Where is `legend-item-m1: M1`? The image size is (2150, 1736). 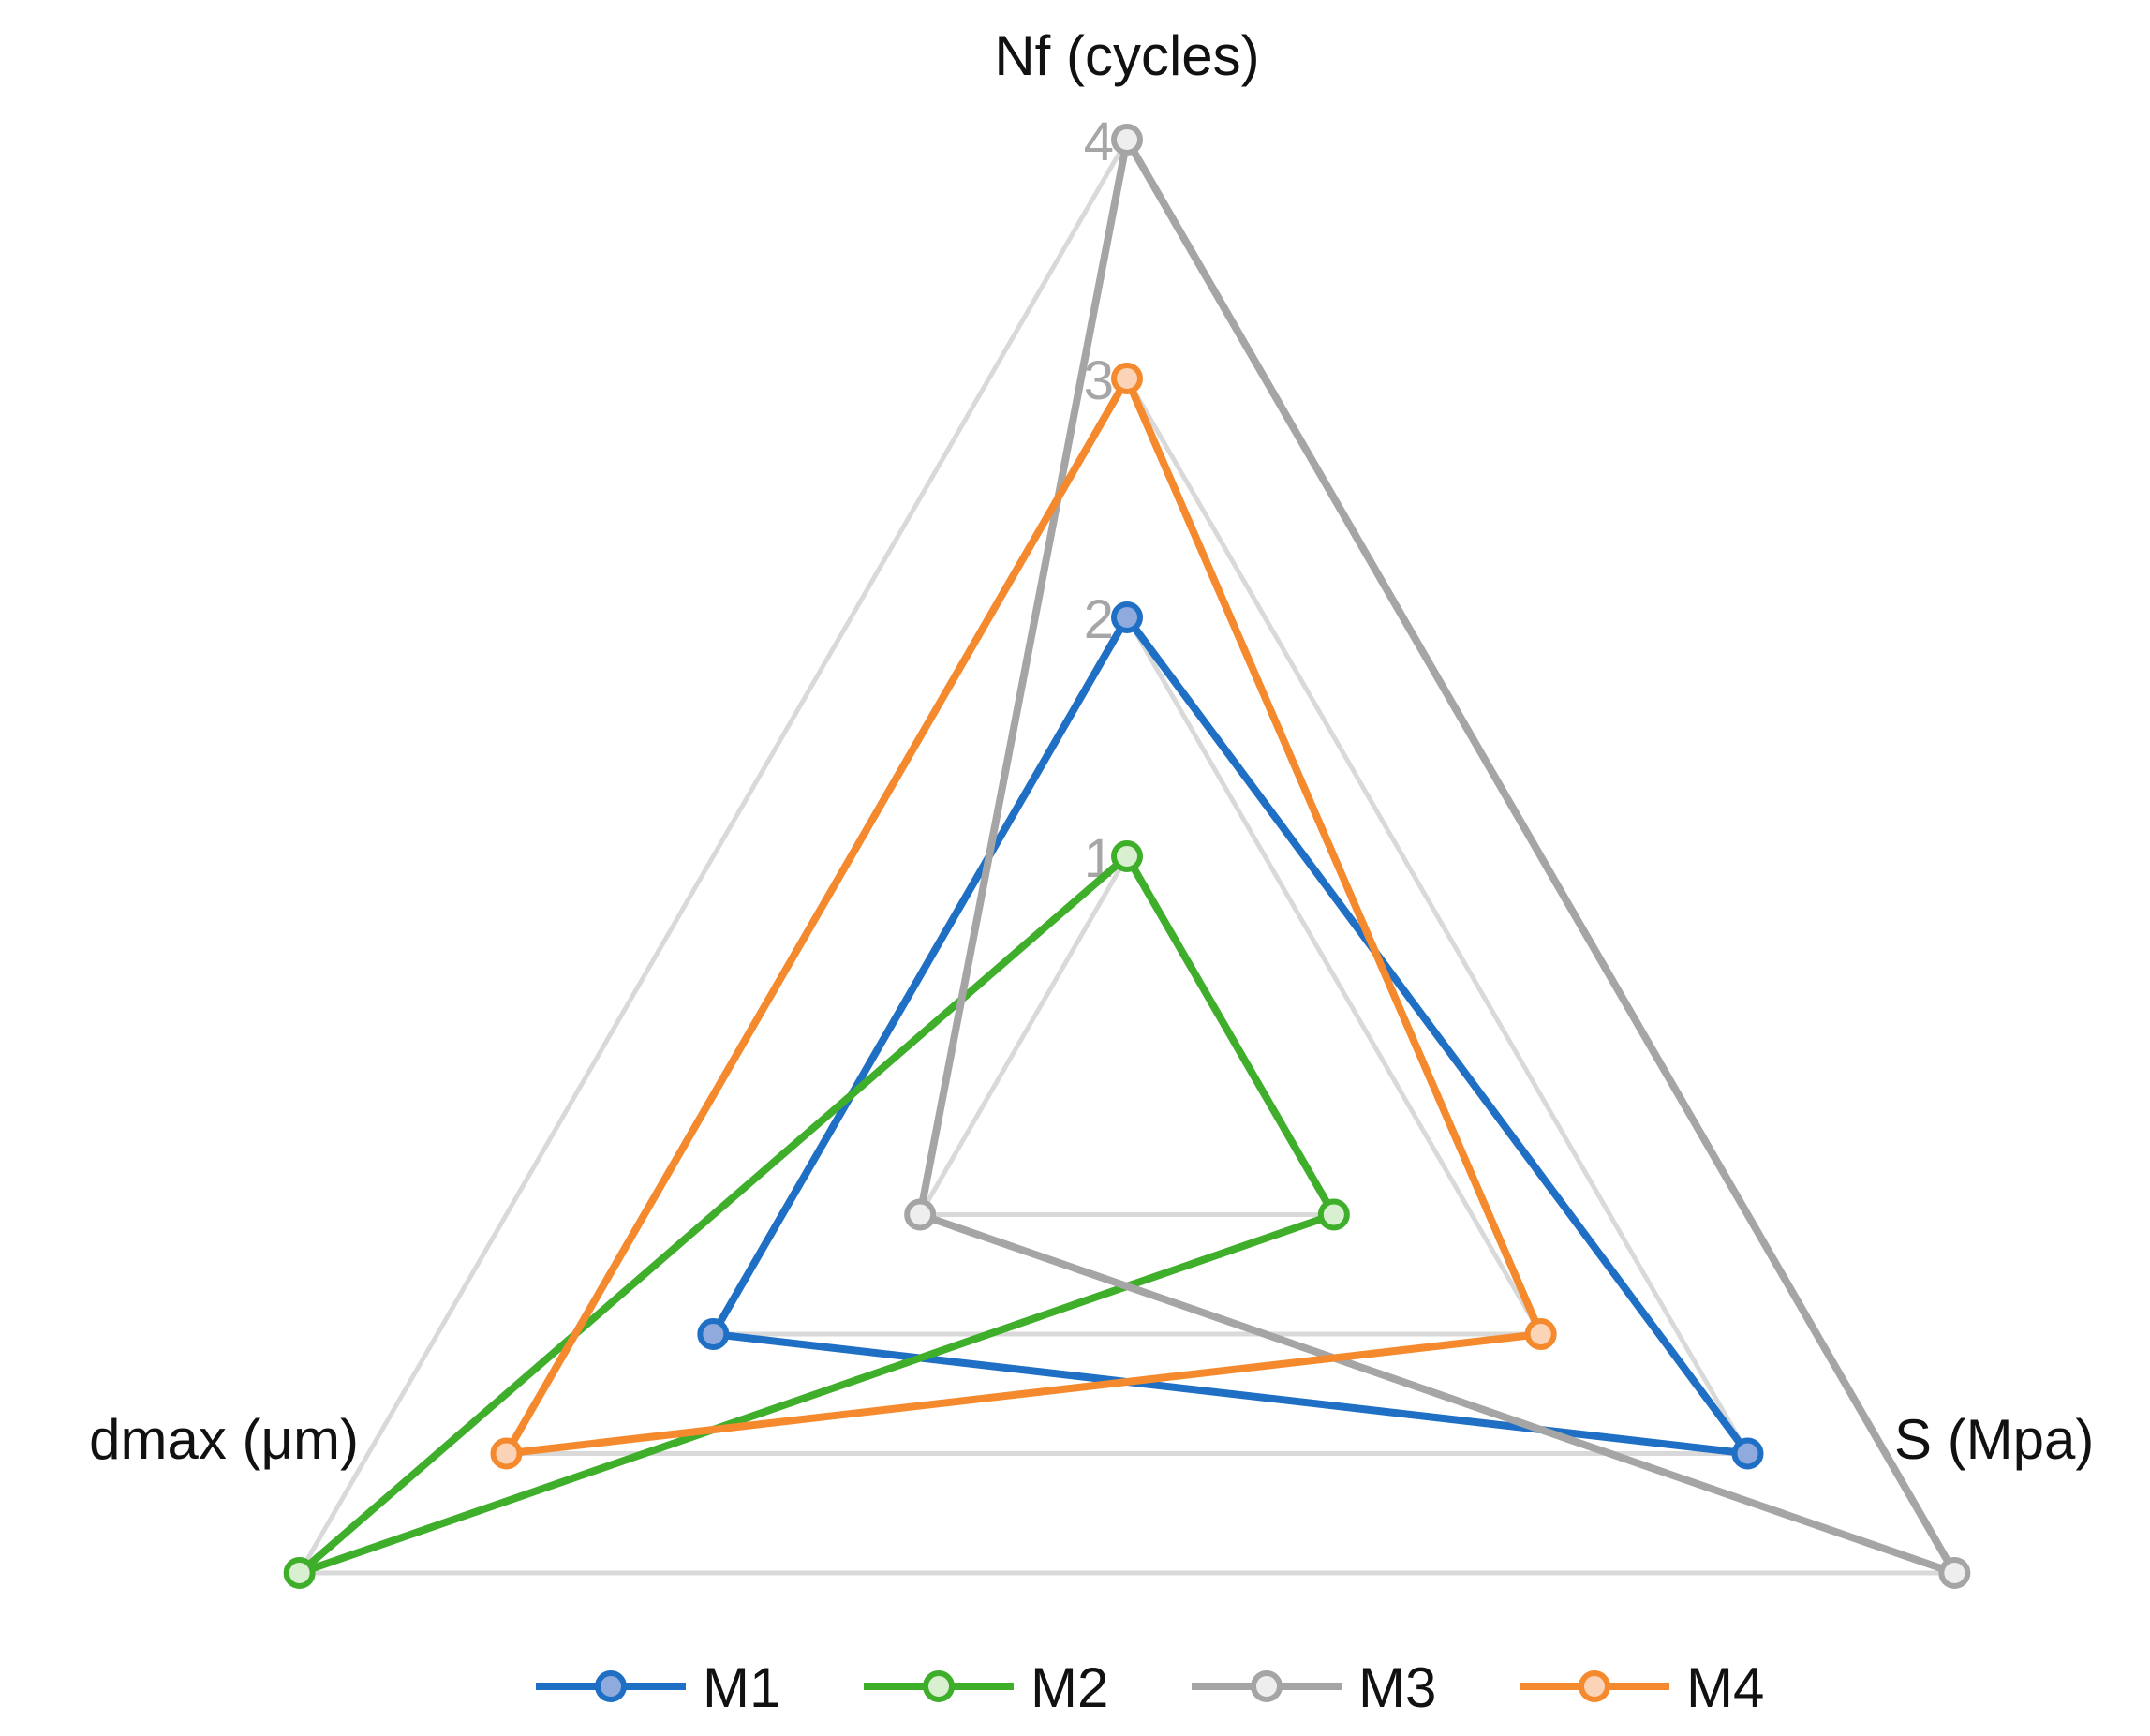 legend-item-m1: M1 is located at coordinates (658, 1688).